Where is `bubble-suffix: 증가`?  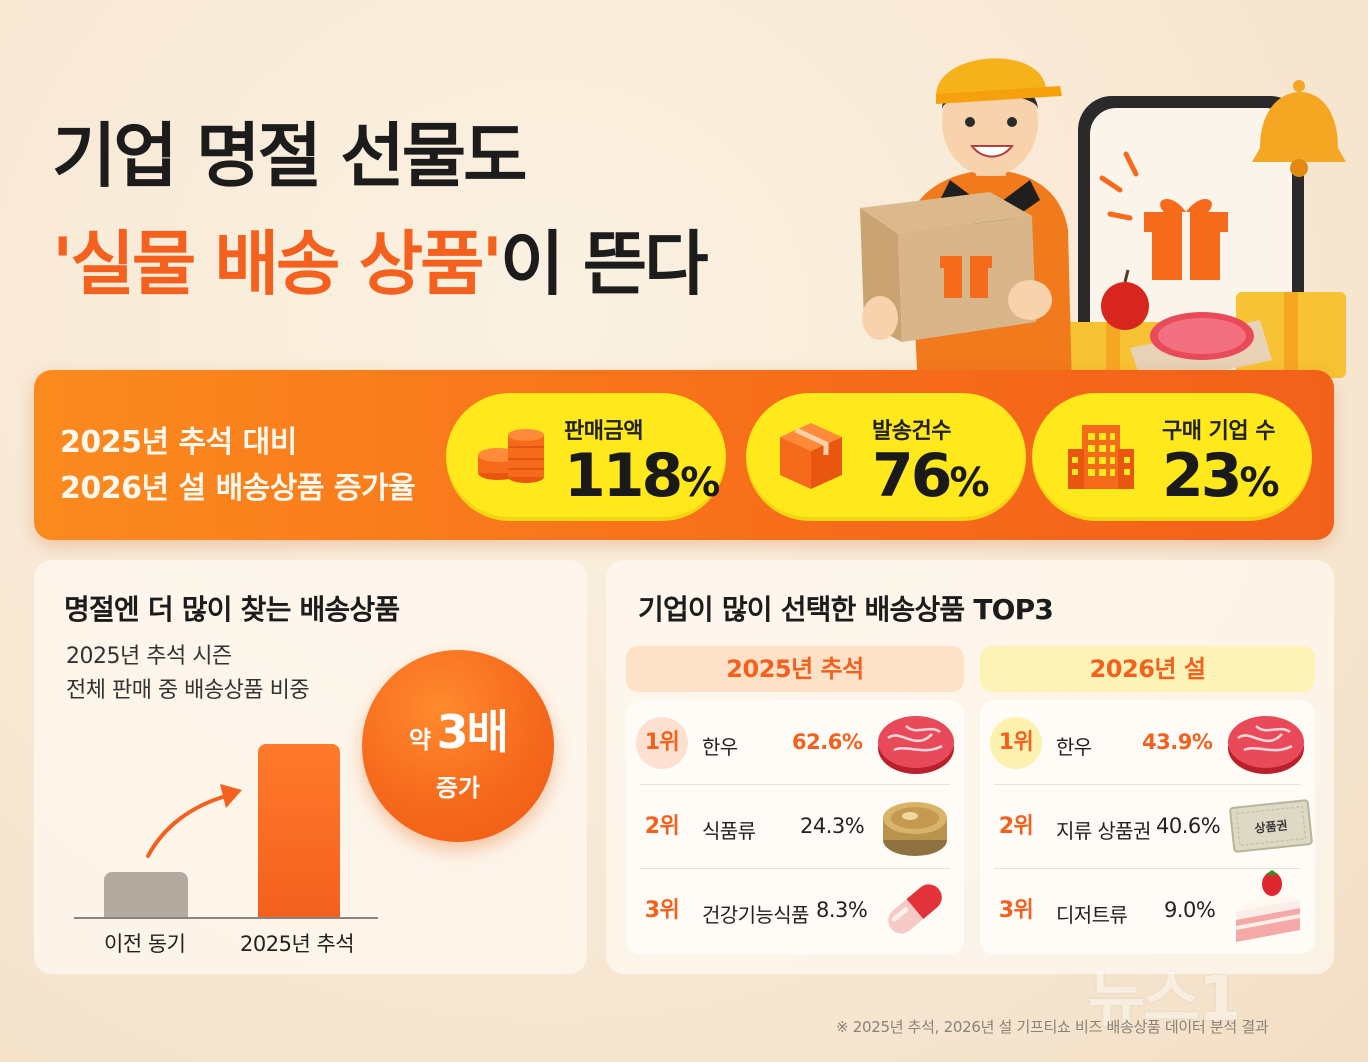
bubble-suffix: 증가 is located at coordinates (458, 788).